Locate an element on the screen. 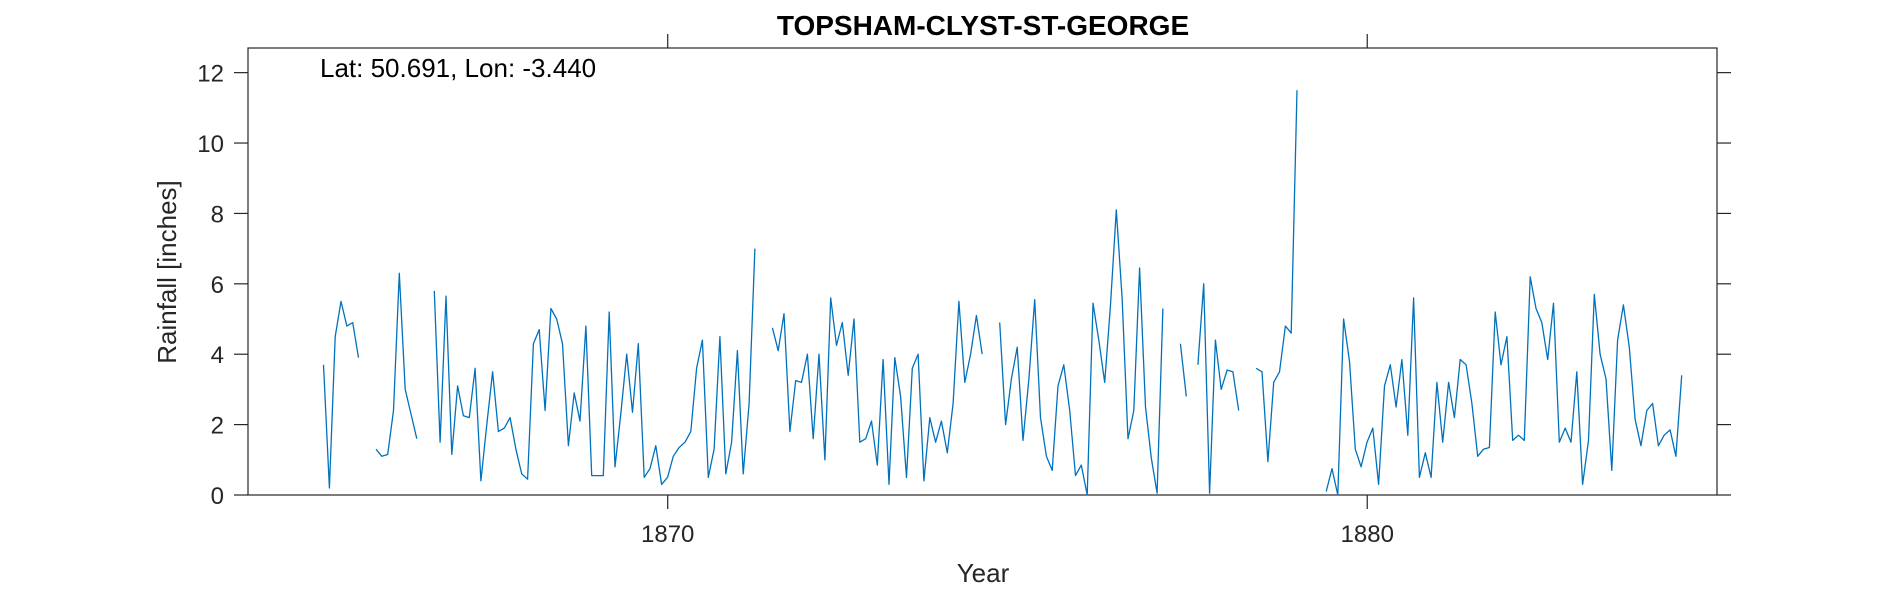 The height and width of the screenshot is (591, 1890). x-tick-label: 1880 is located at coordinates (1367, 534).